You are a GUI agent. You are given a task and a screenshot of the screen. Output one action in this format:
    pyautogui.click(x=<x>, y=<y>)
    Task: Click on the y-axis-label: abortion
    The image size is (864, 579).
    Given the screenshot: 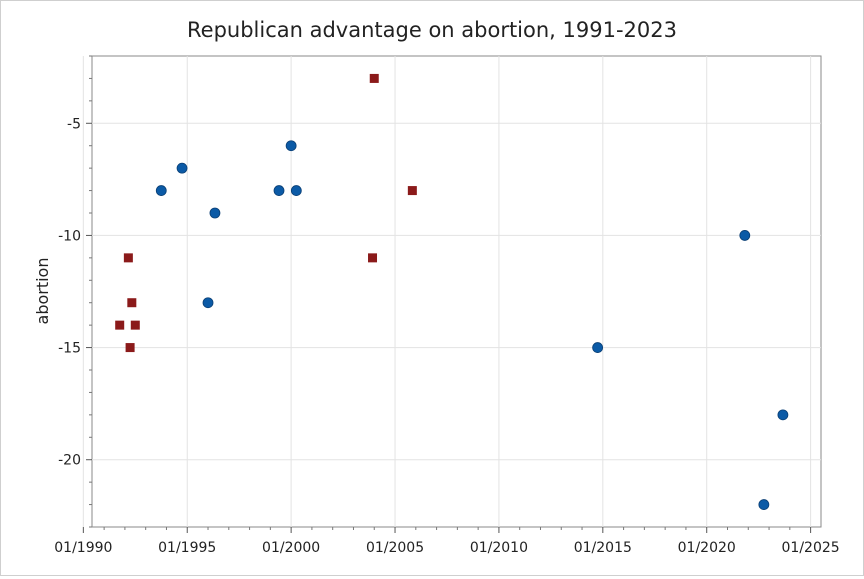 What is the action you would take?
    pyautogui.click(x=42, y=291)
    